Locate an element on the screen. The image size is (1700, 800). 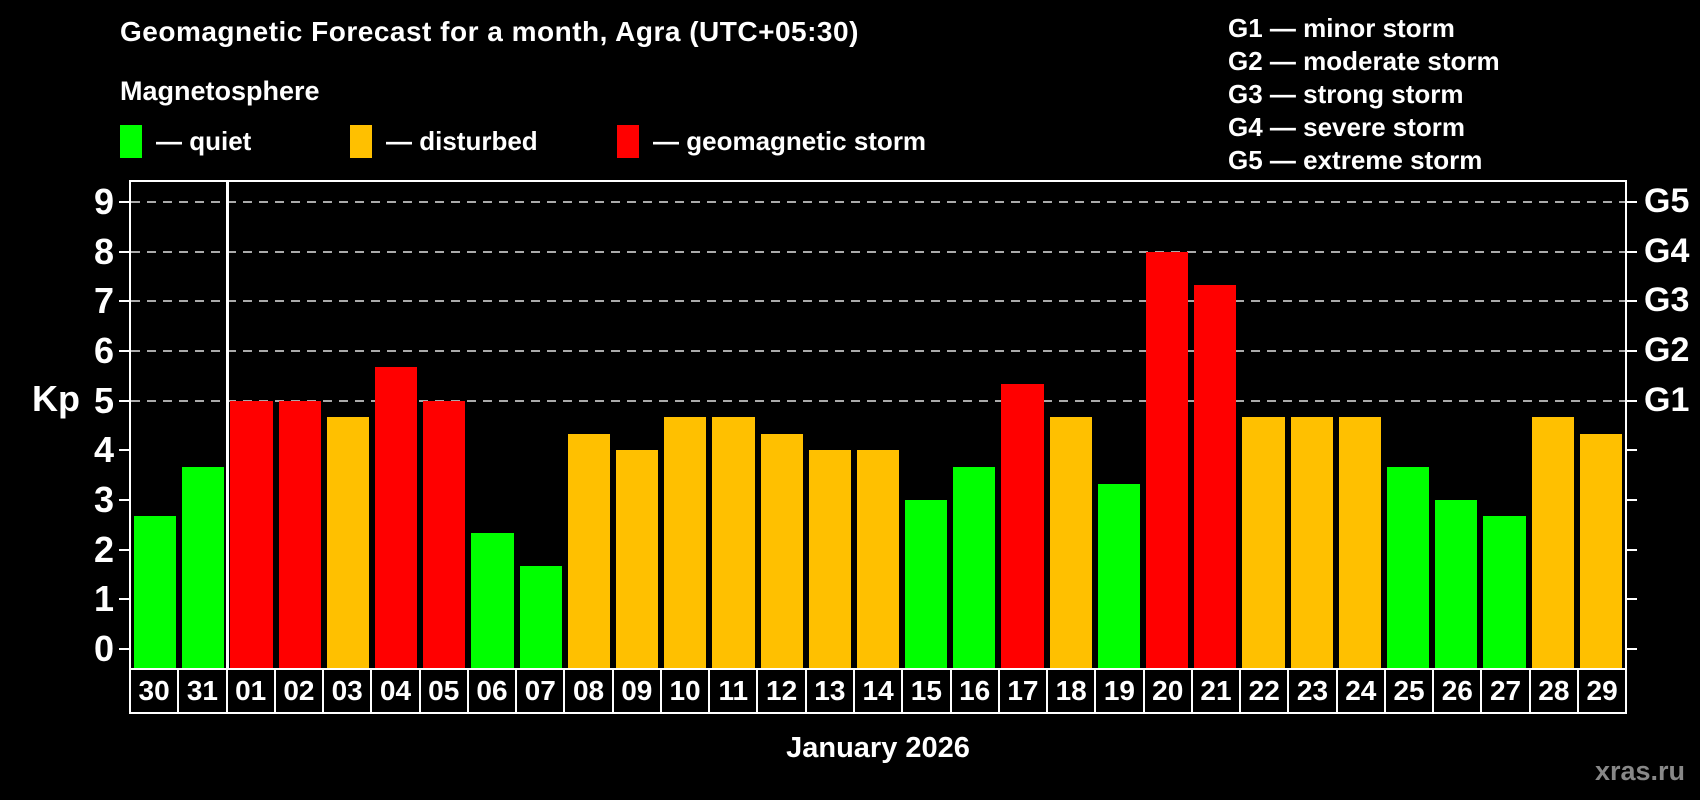
day-label-25: 25 is located at coordinates (1410, 691).